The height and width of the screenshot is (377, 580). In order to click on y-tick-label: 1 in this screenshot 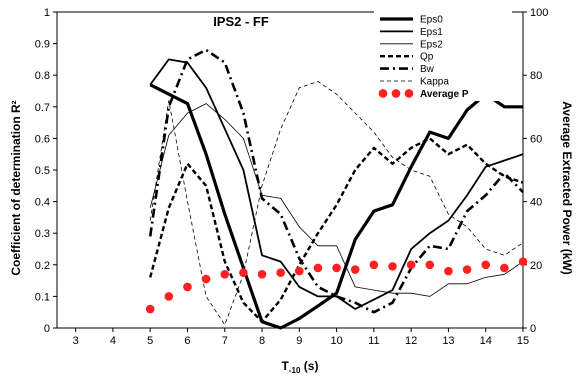, I will do `click(47, 13)`.